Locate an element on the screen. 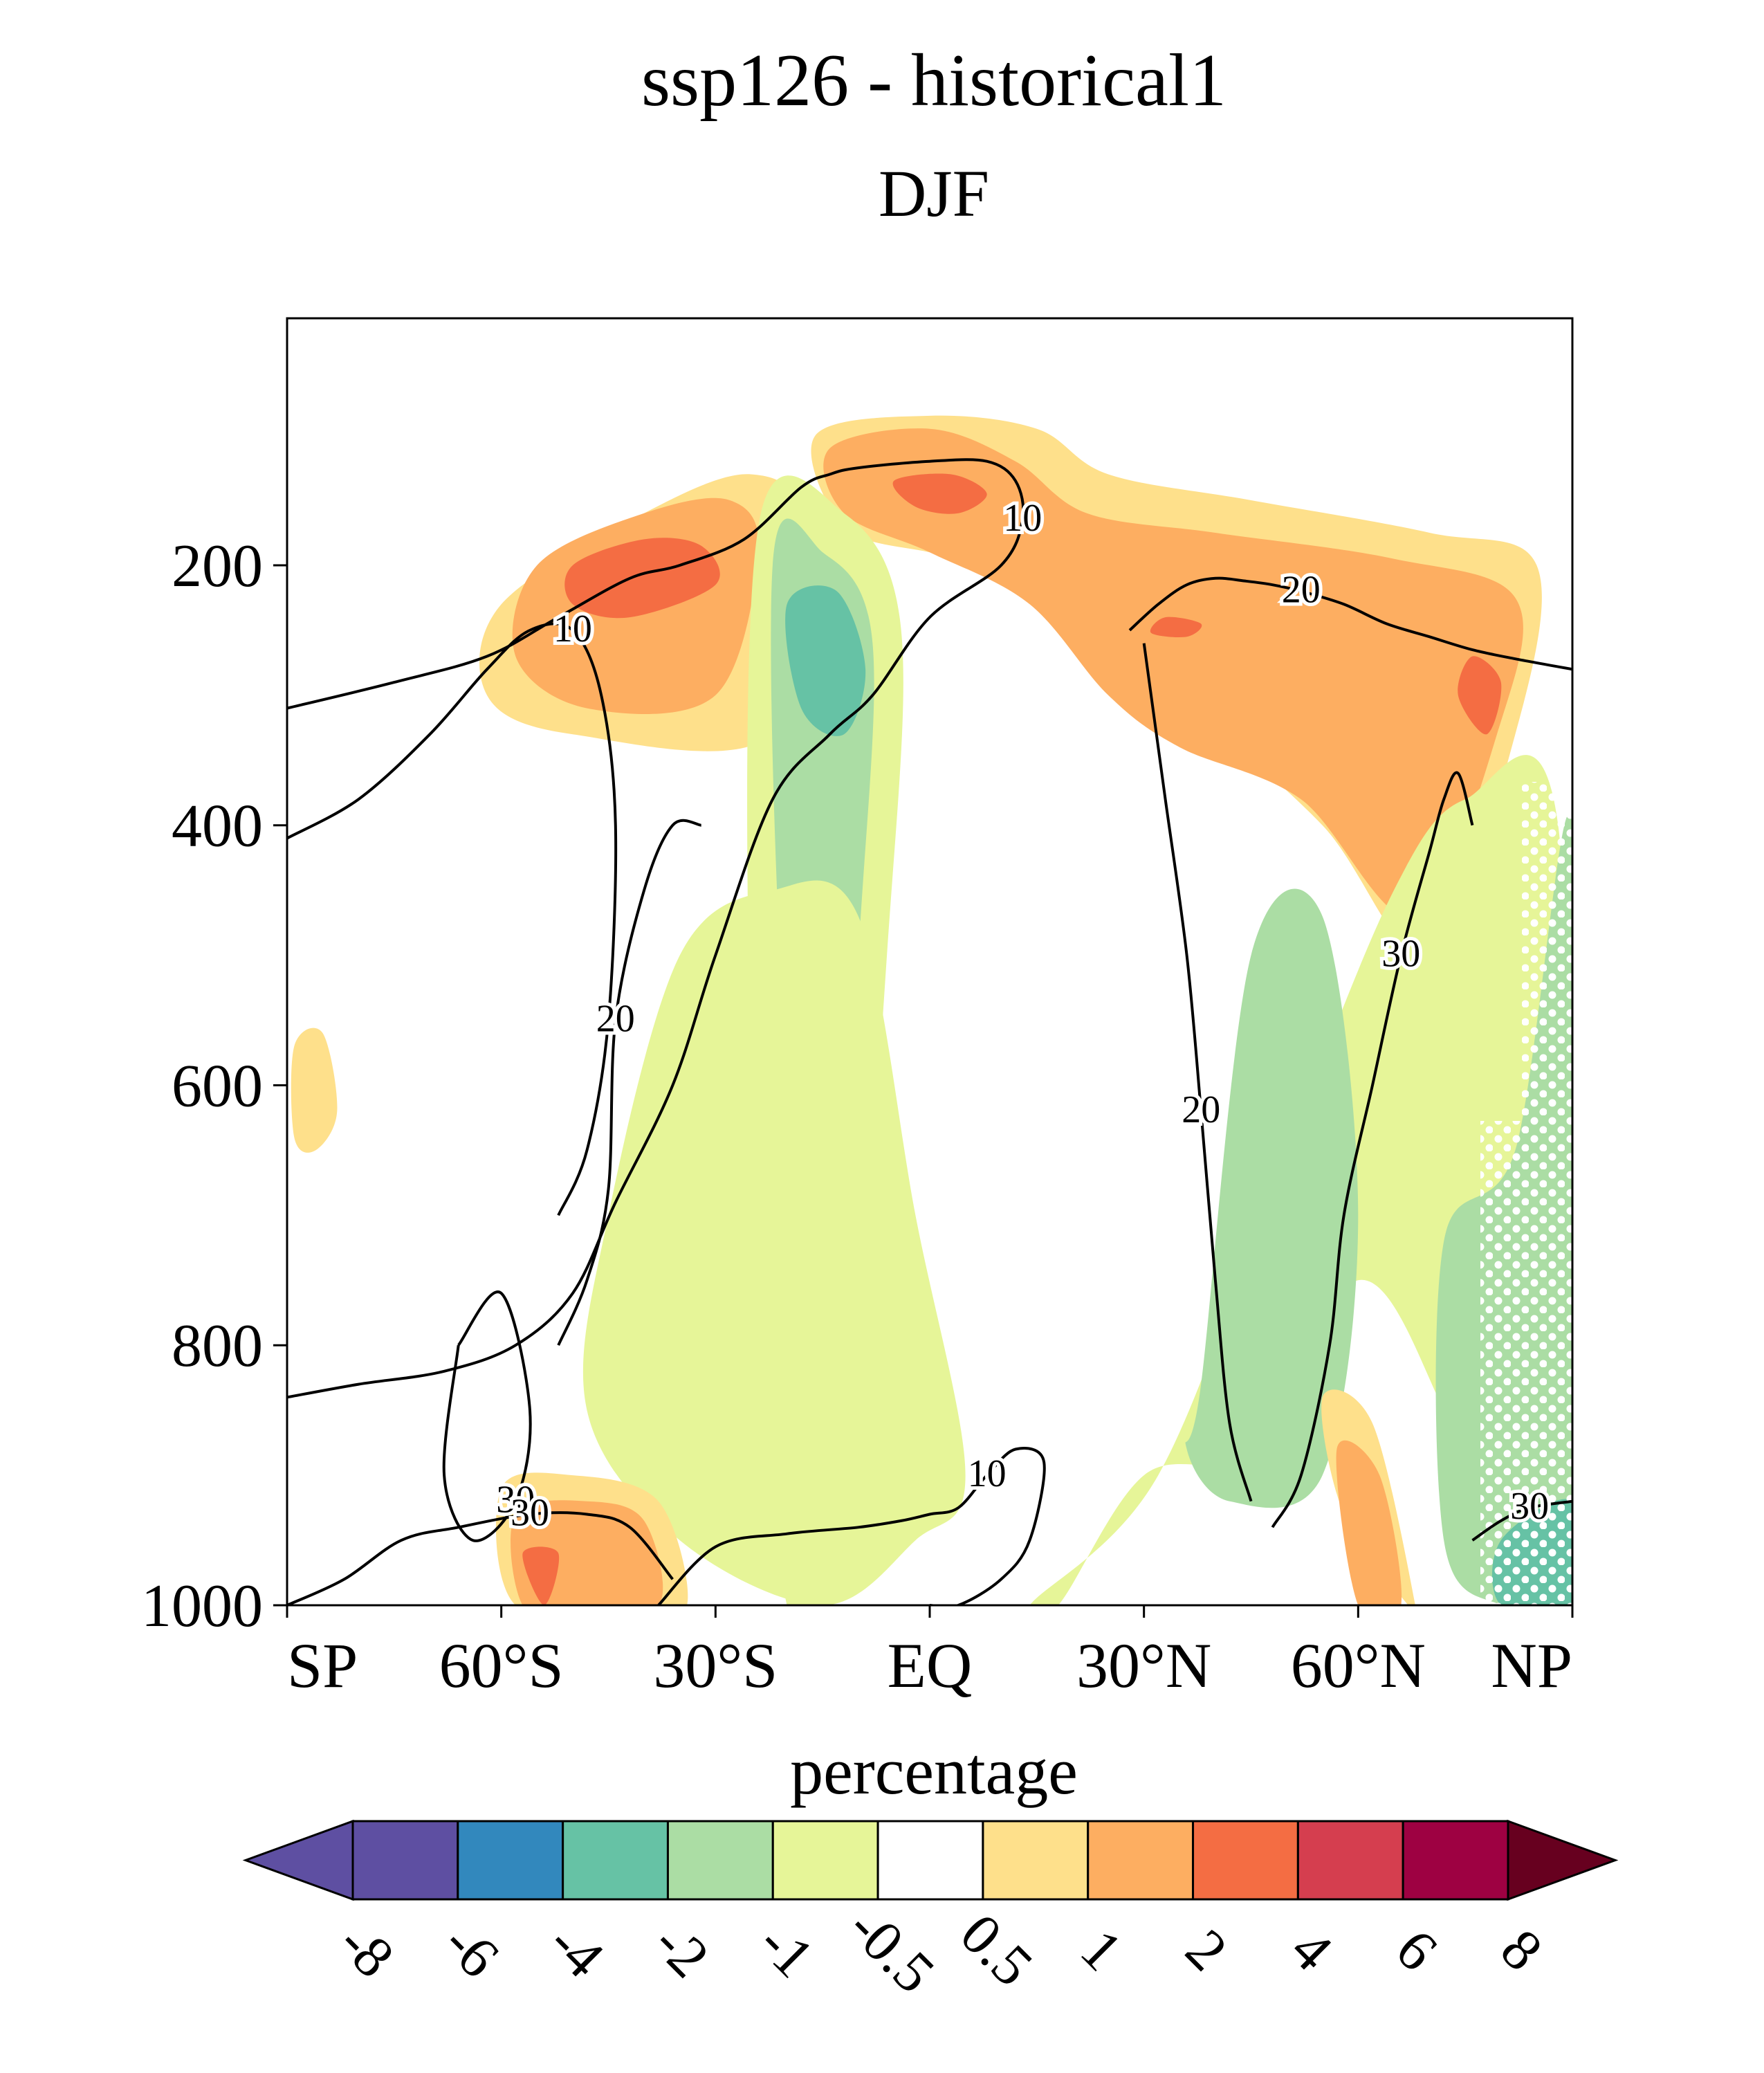 This screenshot has height=2073, width=1764. x-tick-label: 30°S is located at coordinates (715, 1665).